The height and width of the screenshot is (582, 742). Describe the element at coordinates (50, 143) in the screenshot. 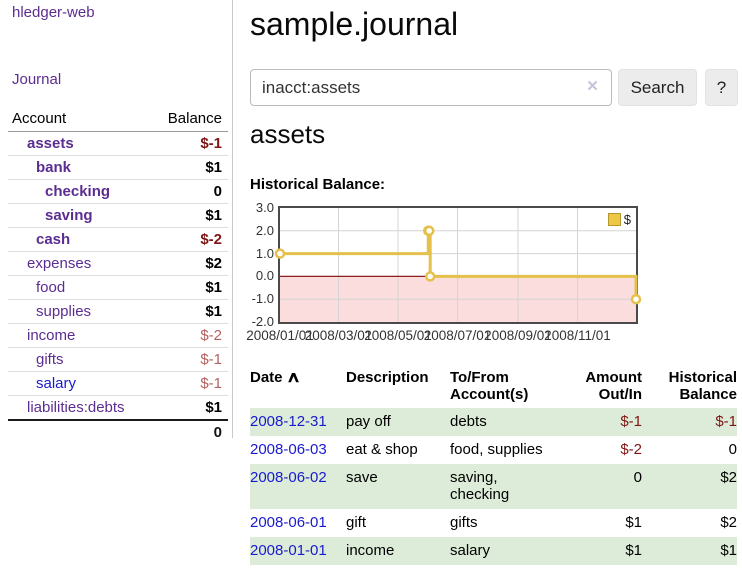

I see `account-link-assets: assets` at that location.